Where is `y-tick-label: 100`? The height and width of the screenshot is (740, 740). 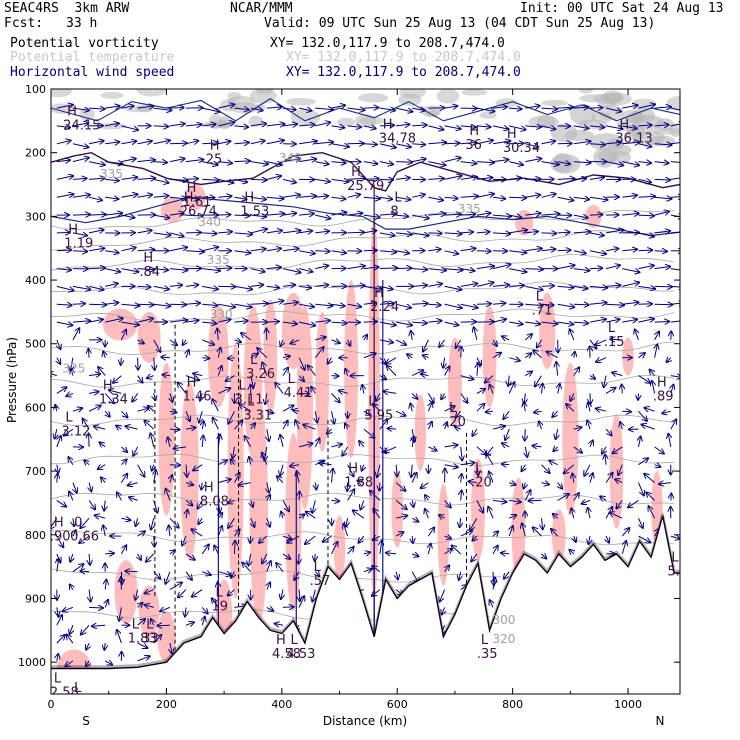 y-tick-label: 100 is located at coordinates (35, 89).